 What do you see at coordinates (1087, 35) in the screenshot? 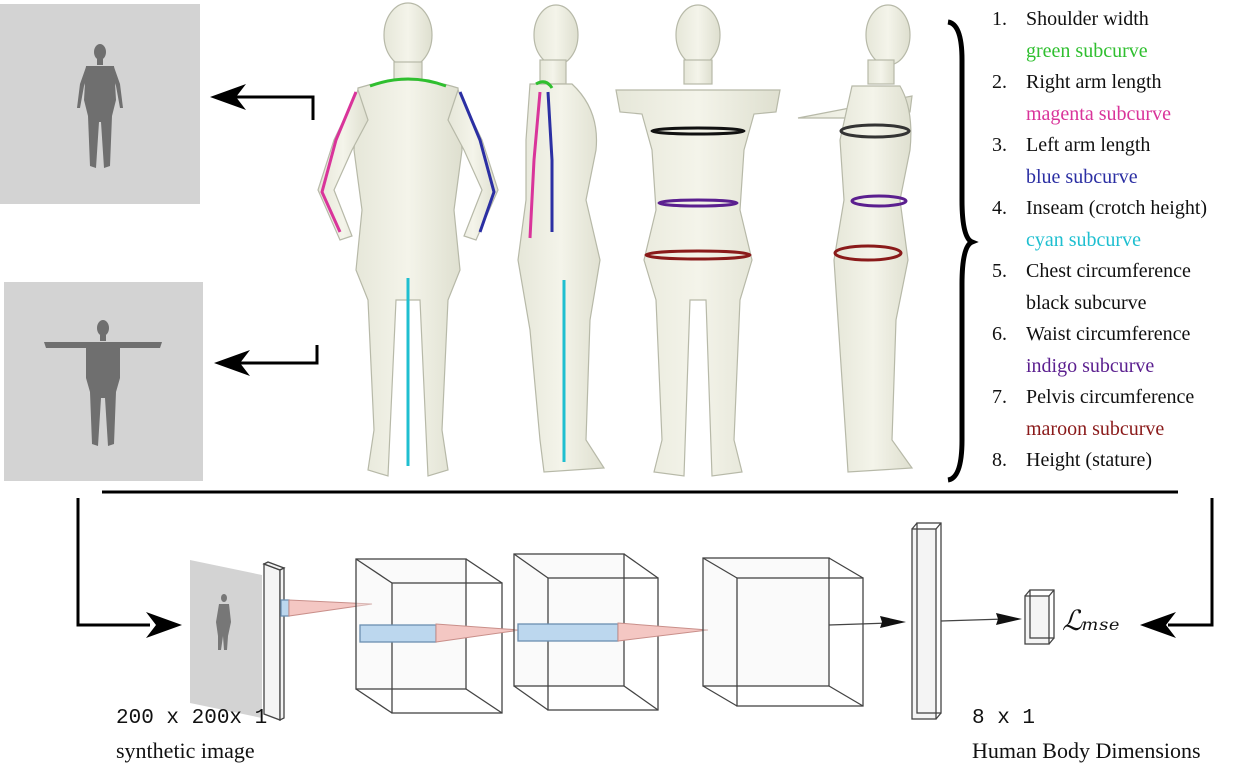
I see `legend-item-body: Shoulder width green subcurve` at bounding box center [1087, 35].